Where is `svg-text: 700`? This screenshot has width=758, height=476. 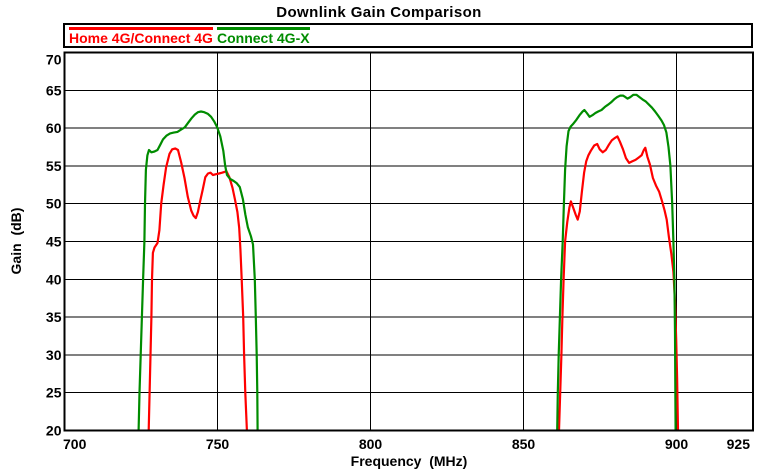 svg-text: 700 is located at coordinates (75, 444).